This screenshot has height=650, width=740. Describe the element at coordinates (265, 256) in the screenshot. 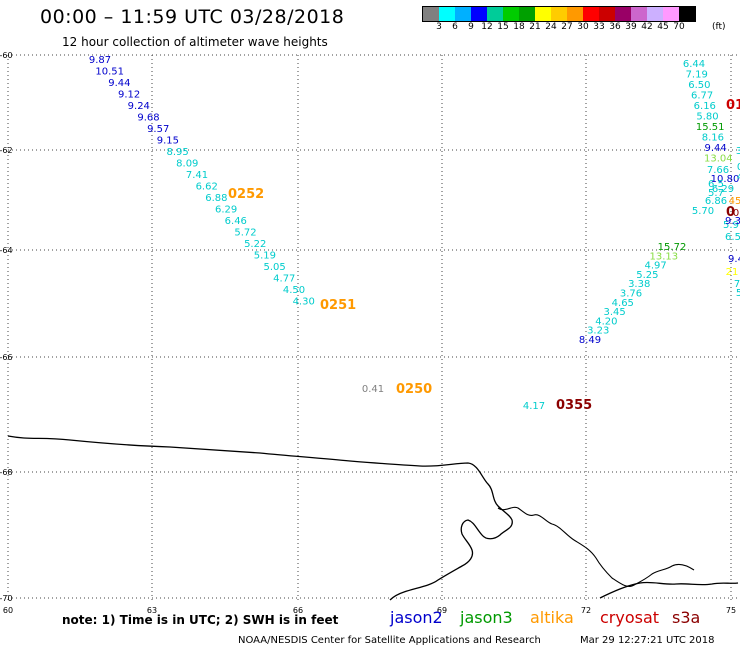

I see `wave-height-value: 5.19` at that location.